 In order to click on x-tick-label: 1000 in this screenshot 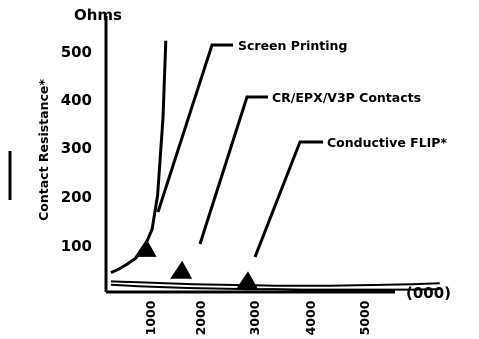, I will do `click(150, 317)`.